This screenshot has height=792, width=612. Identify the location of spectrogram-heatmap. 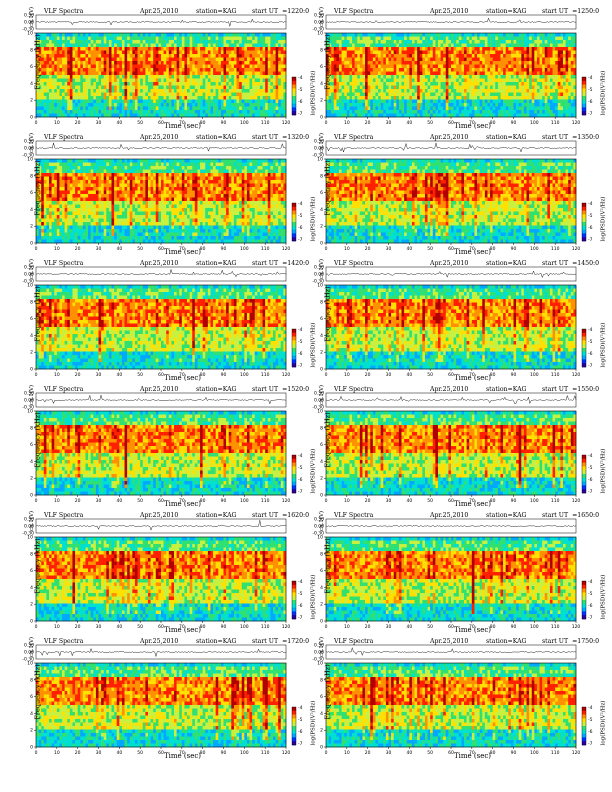
(161, 201).